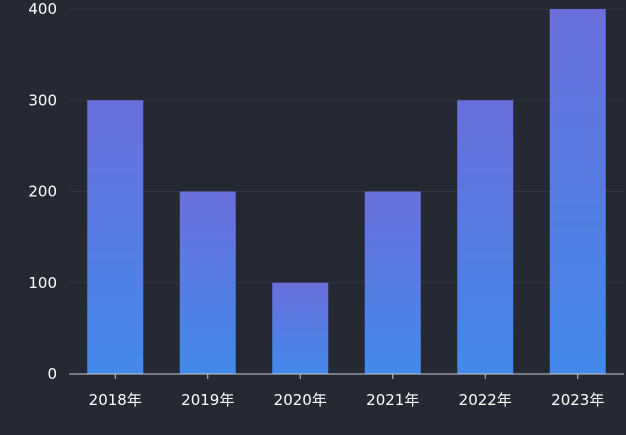  I want to click on x-tick-label: 2018年, so click(115, 400).